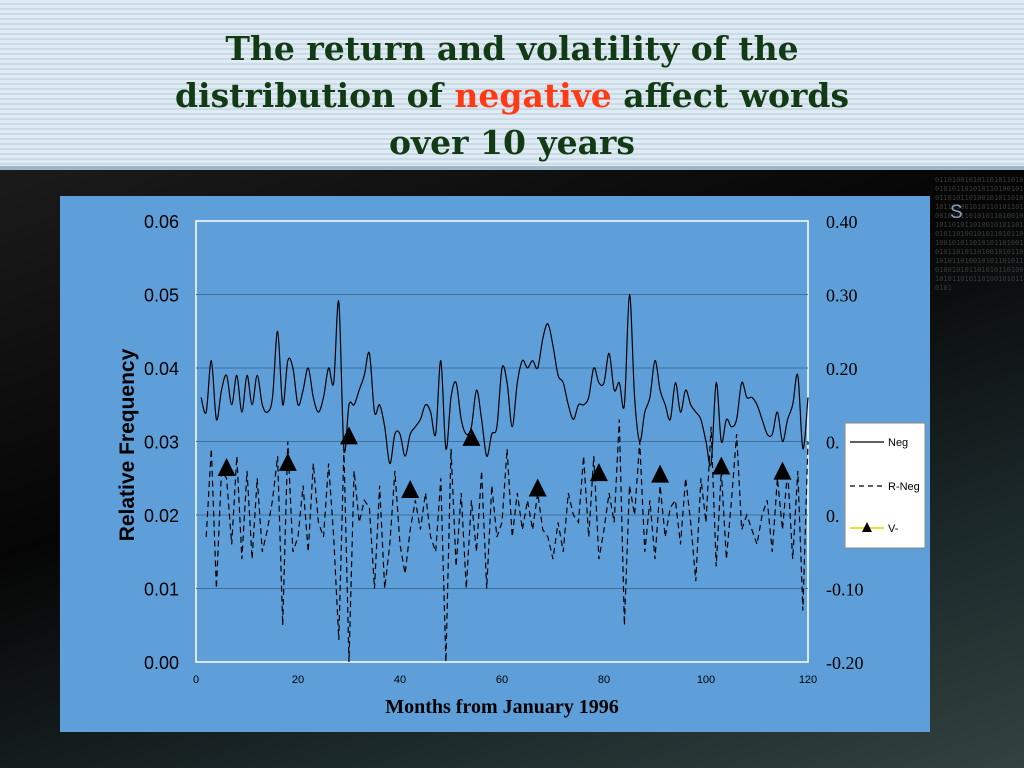 This screenshot has height=768, width=1024. I want to click on y-axis-label: Relative Frequency, so click(127, 444).